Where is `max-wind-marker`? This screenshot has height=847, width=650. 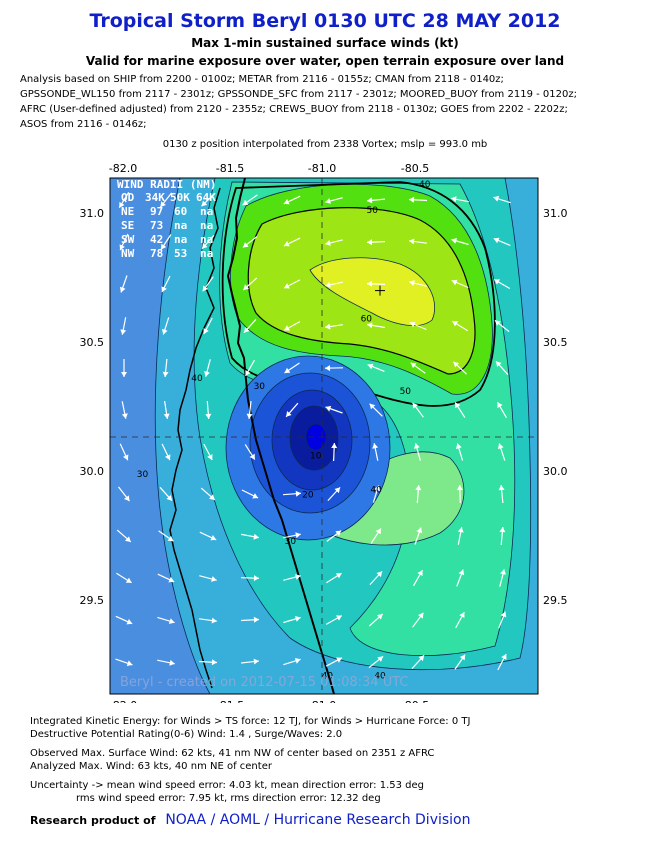 max-wind-marker is located at coordinates (380, 290).